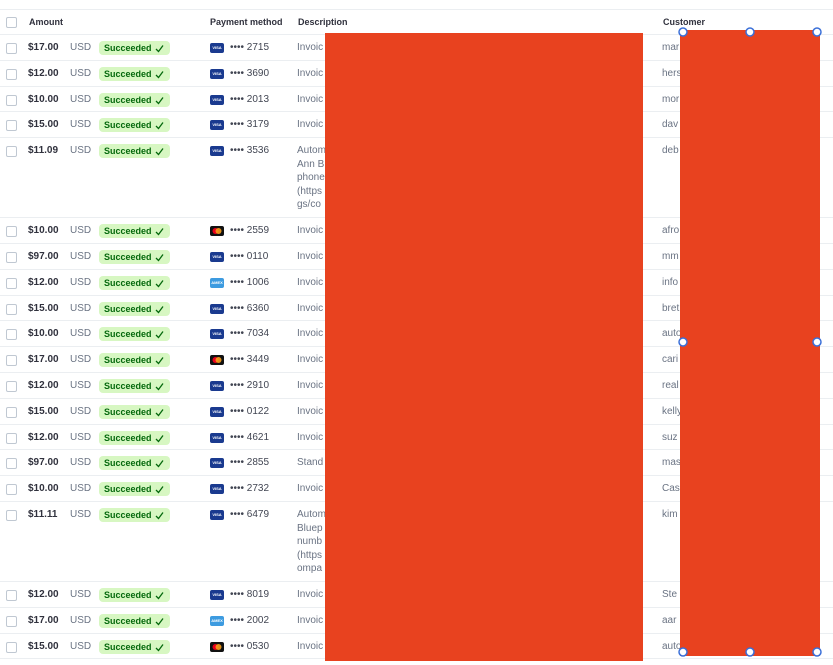 The image size is (833, 665). Describe the element at coordinates (250, 231) in the screenshot. I see `card-last4: •••• 2559` at that location.